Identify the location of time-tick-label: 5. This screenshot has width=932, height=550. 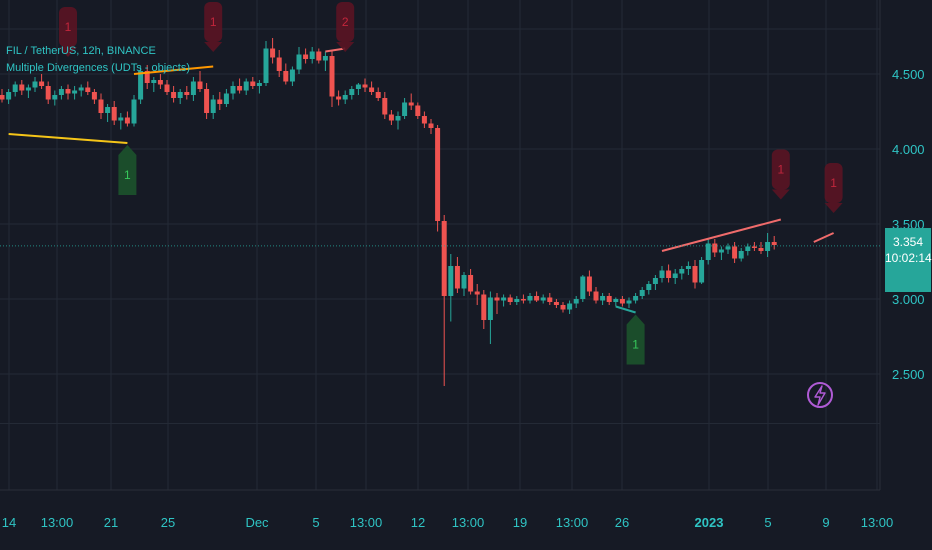
(767, 522).